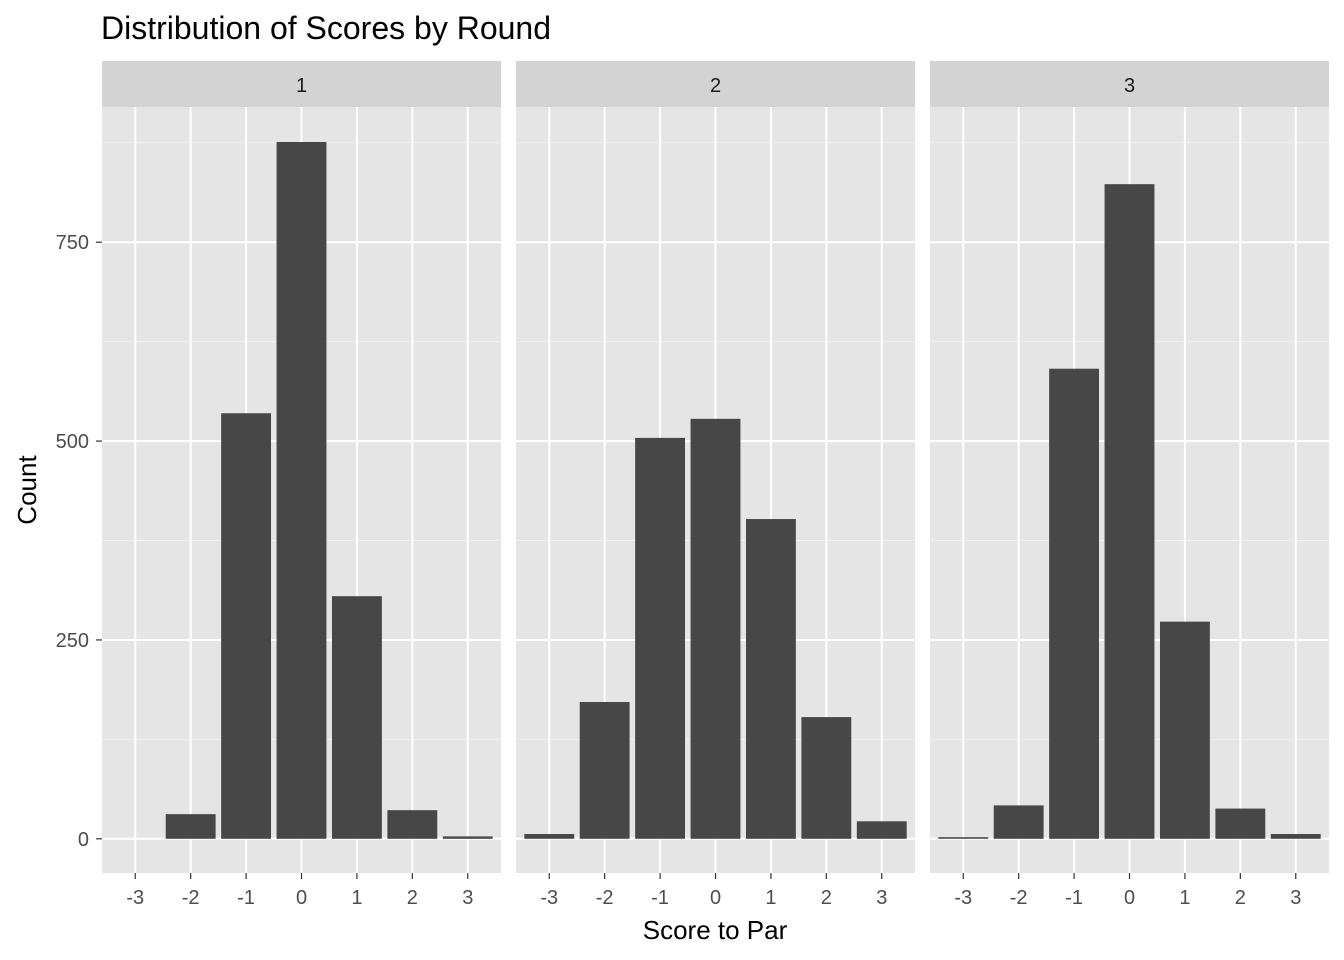  Describe the element at coordinates (72, 243) in the screenshot. I see `y-tick-label: 750` at that location.